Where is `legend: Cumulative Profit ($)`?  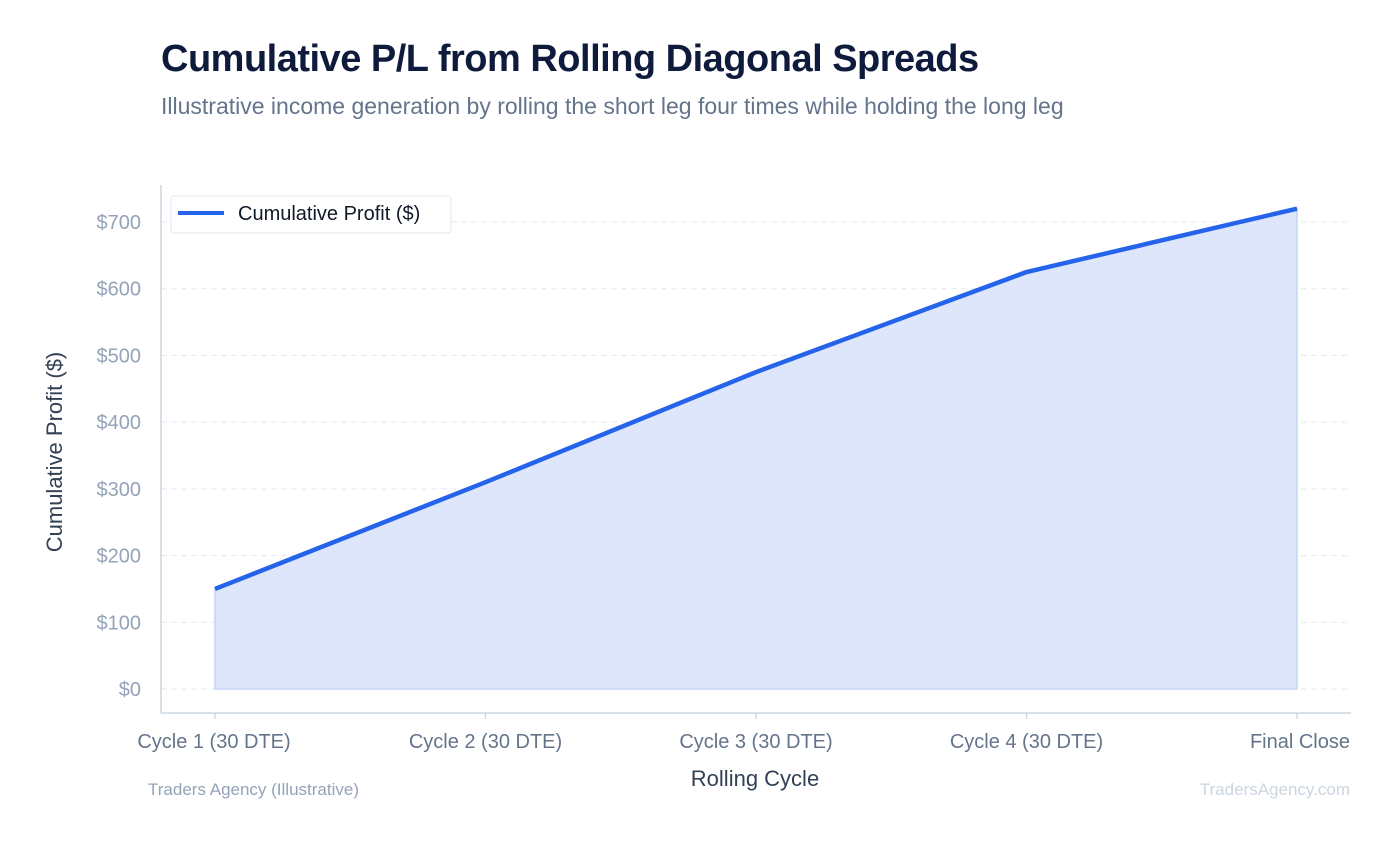
legend: Cumulative Profit ($) is located at coordinates (311, 214).